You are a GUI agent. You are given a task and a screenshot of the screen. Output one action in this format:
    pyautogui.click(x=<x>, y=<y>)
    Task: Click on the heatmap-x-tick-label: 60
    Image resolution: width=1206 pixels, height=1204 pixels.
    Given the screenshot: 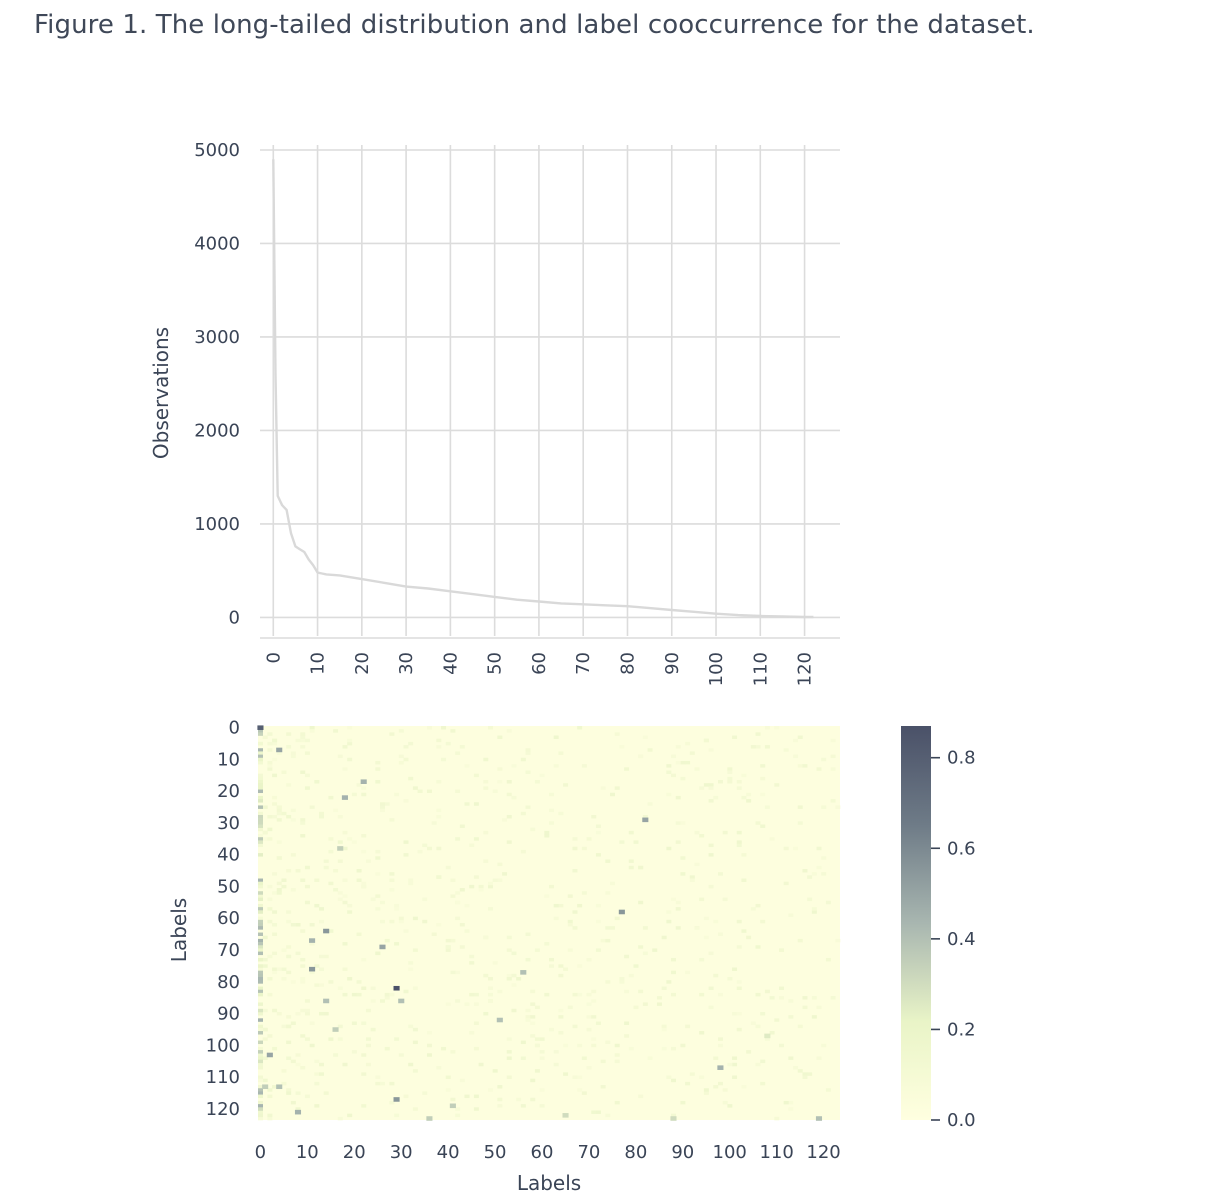 What is the action you would take?
    pyautogui.click(x=542, y=1152)
    